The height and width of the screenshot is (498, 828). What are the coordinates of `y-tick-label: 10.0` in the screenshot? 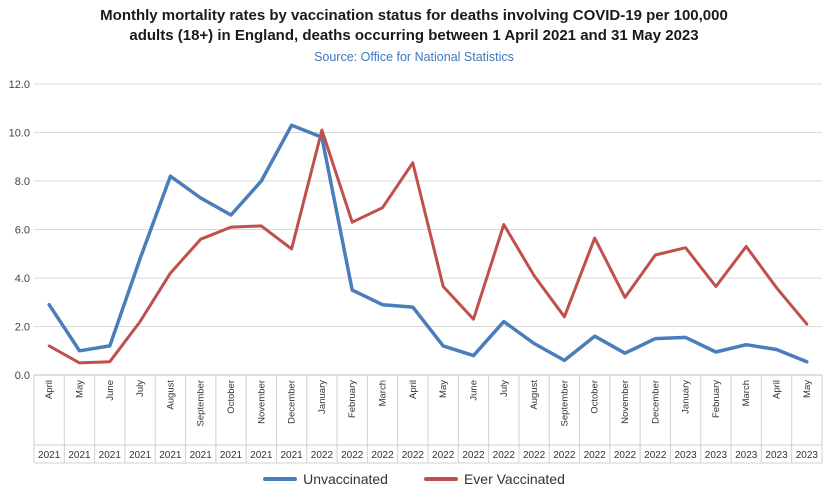 It's located at (19, 134).